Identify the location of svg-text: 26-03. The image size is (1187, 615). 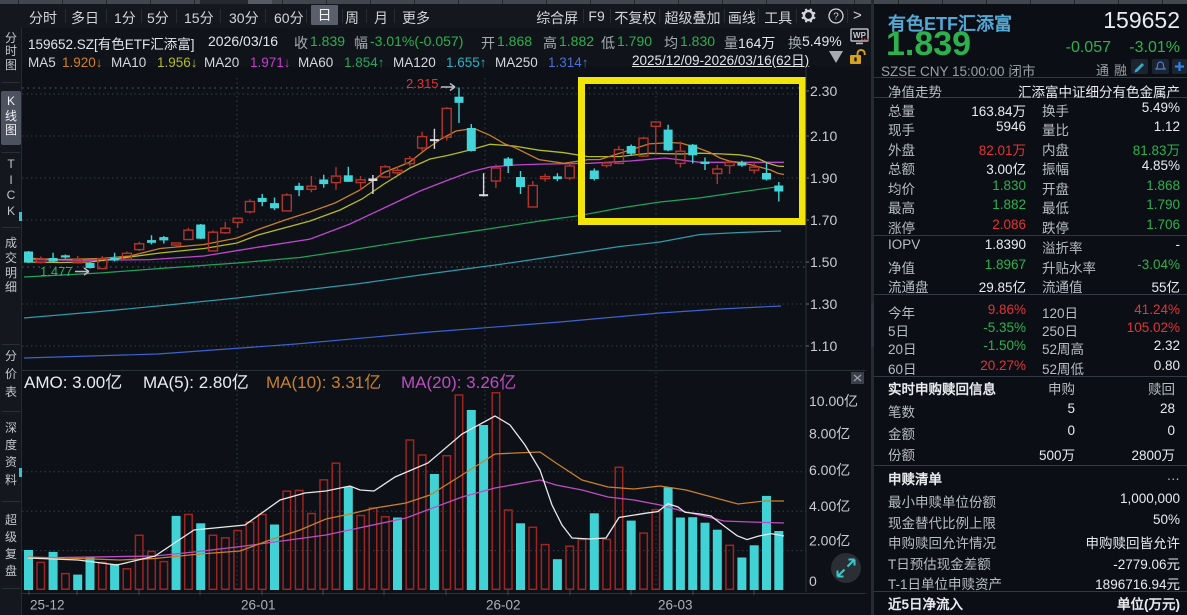
(675, 605).